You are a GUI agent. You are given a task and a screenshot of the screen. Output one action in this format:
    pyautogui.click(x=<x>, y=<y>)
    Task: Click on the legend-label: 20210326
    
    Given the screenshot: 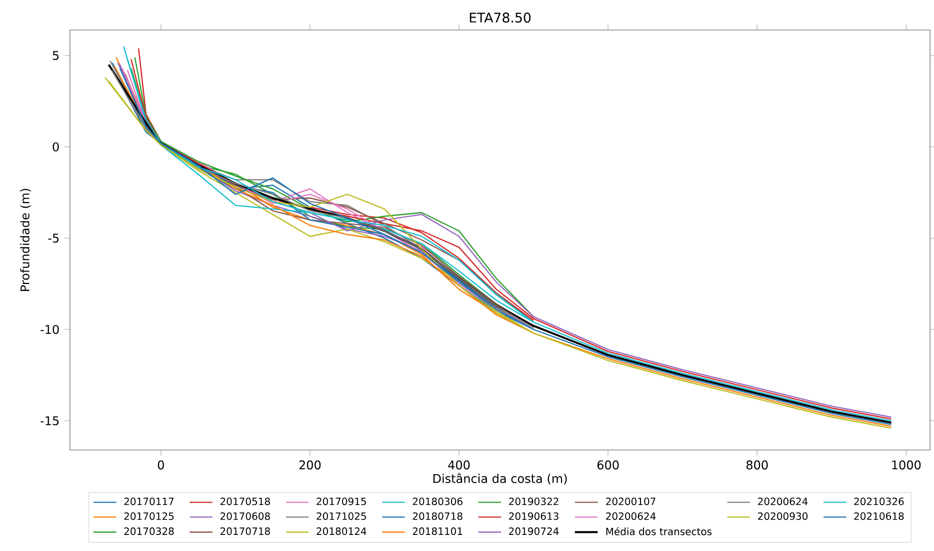 What is the action you would take?
    pyautogui.click(x=879, y=502)
    